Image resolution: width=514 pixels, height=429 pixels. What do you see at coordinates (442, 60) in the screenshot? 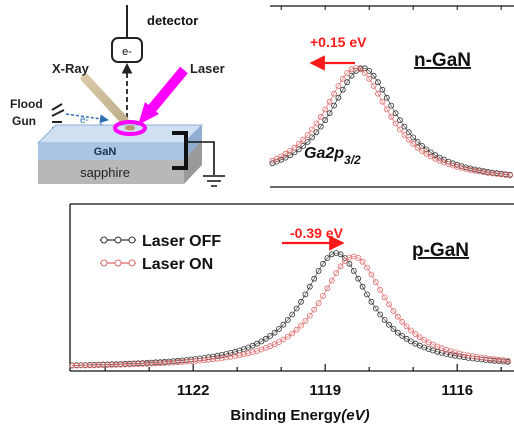
I see `n-gan-title: n-GaN` at bounding box center [442, 60].